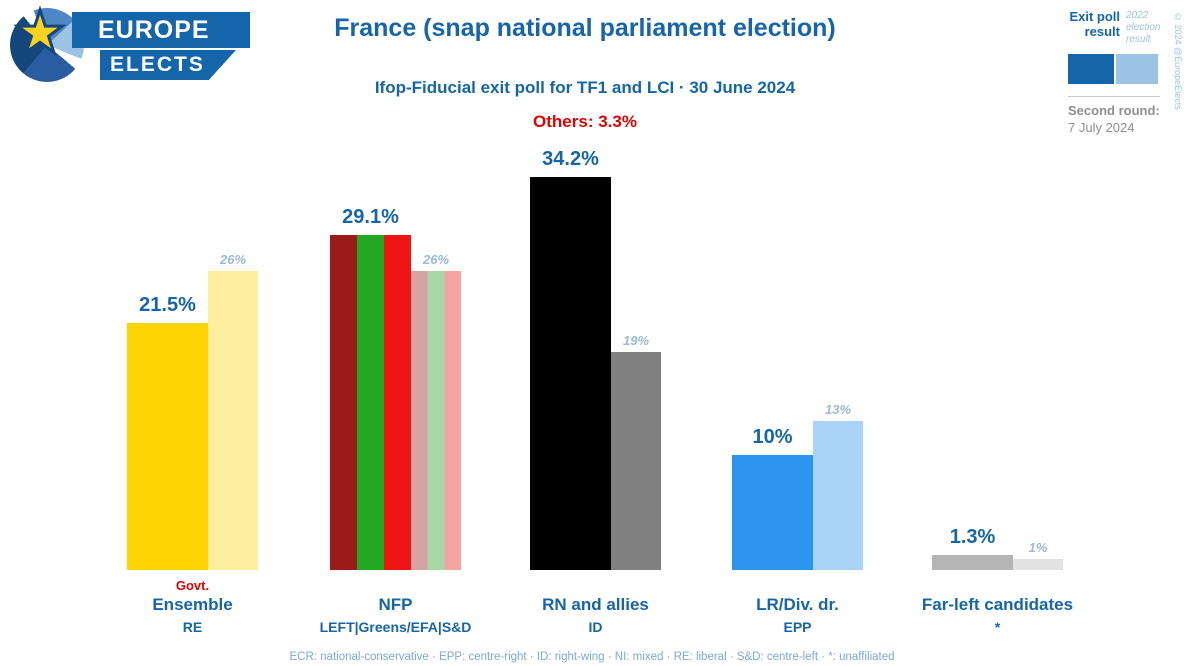 This screenshot has width=1184, height=666. Describe the element at coordinates (167, 304) in the screenshot. I see `exit-poll-value-label: 21.5%` at that location.